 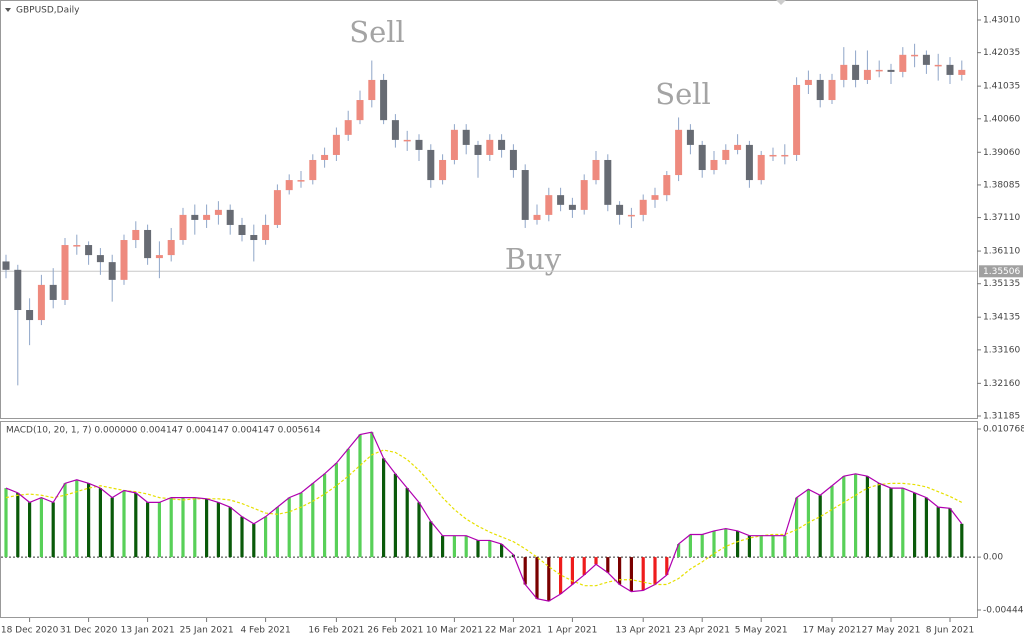 What do you see at coordinates (1001, 21) in the screenshot?
I see `y-tick-label: 1.43010` at bounding box center [1001, 21].